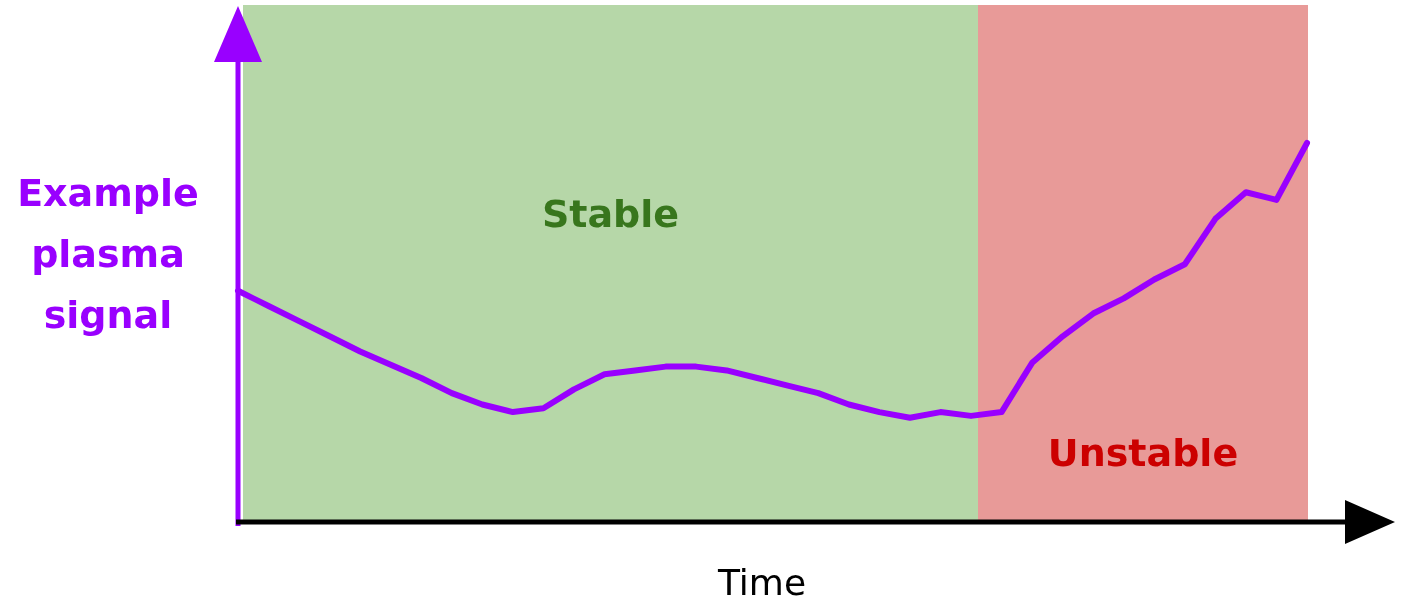 This screenshot has height=605, width=1402. What do you see at coordinates (1143, 453) in the screenshot?
I see `annotation: Unstable` at bounding box center [1143, 453].